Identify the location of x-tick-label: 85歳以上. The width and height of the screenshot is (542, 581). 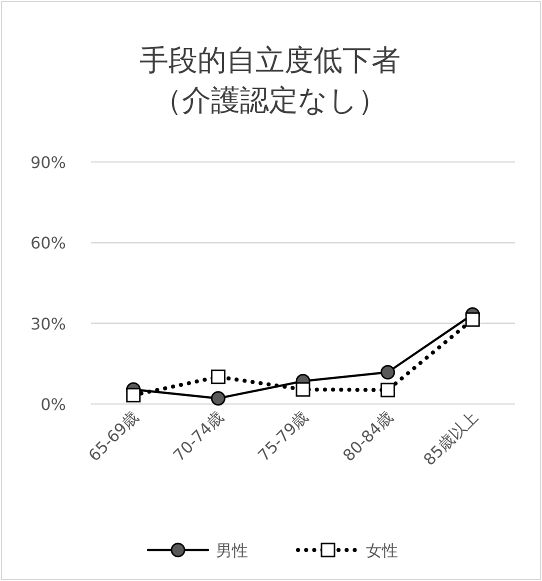
(451, 438).